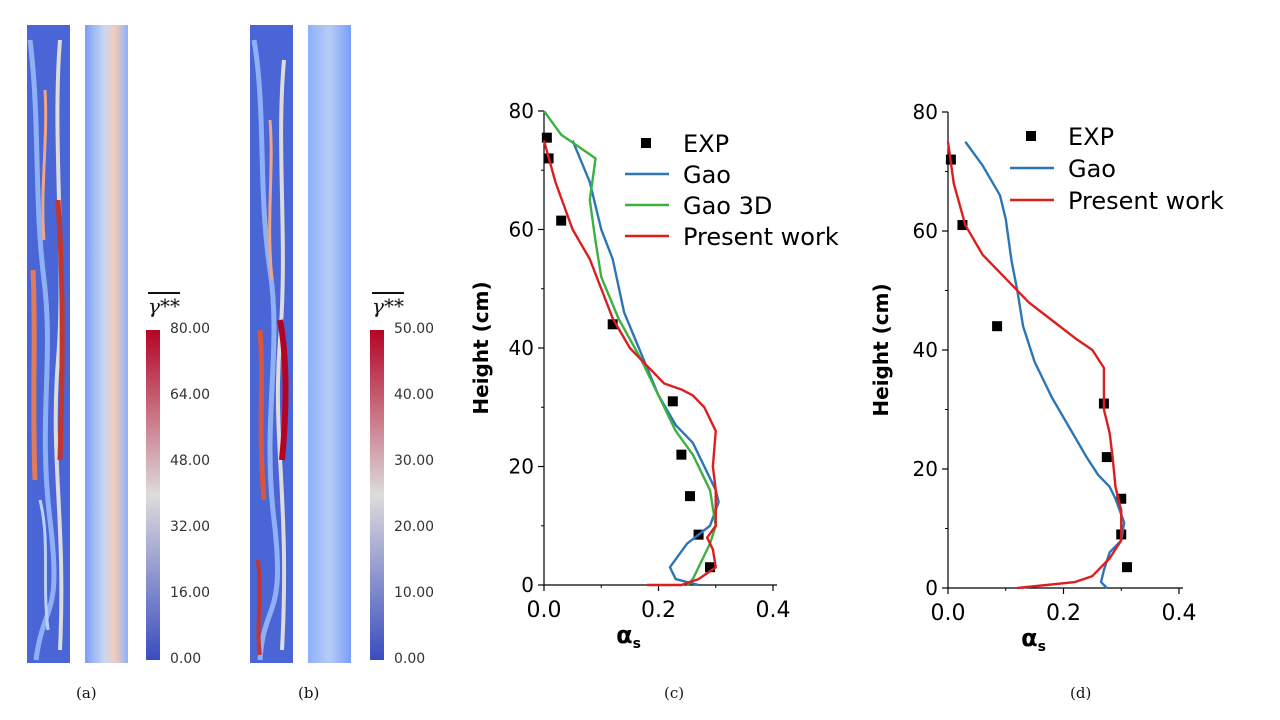 Image resolution: width=1280 pixels, height=720 pixels. Describe the element at coordinates (271, 344) in the screenshot. I see `contour-strip-b1` at that location.